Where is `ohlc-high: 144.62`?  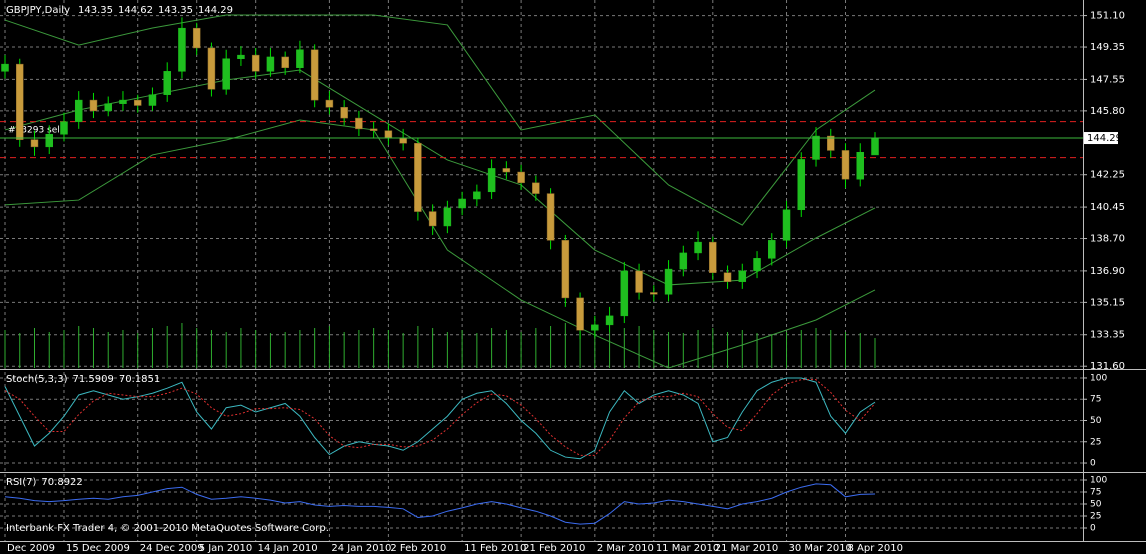 ohlc-high: 144.62 is located at coordinates (135, 10).